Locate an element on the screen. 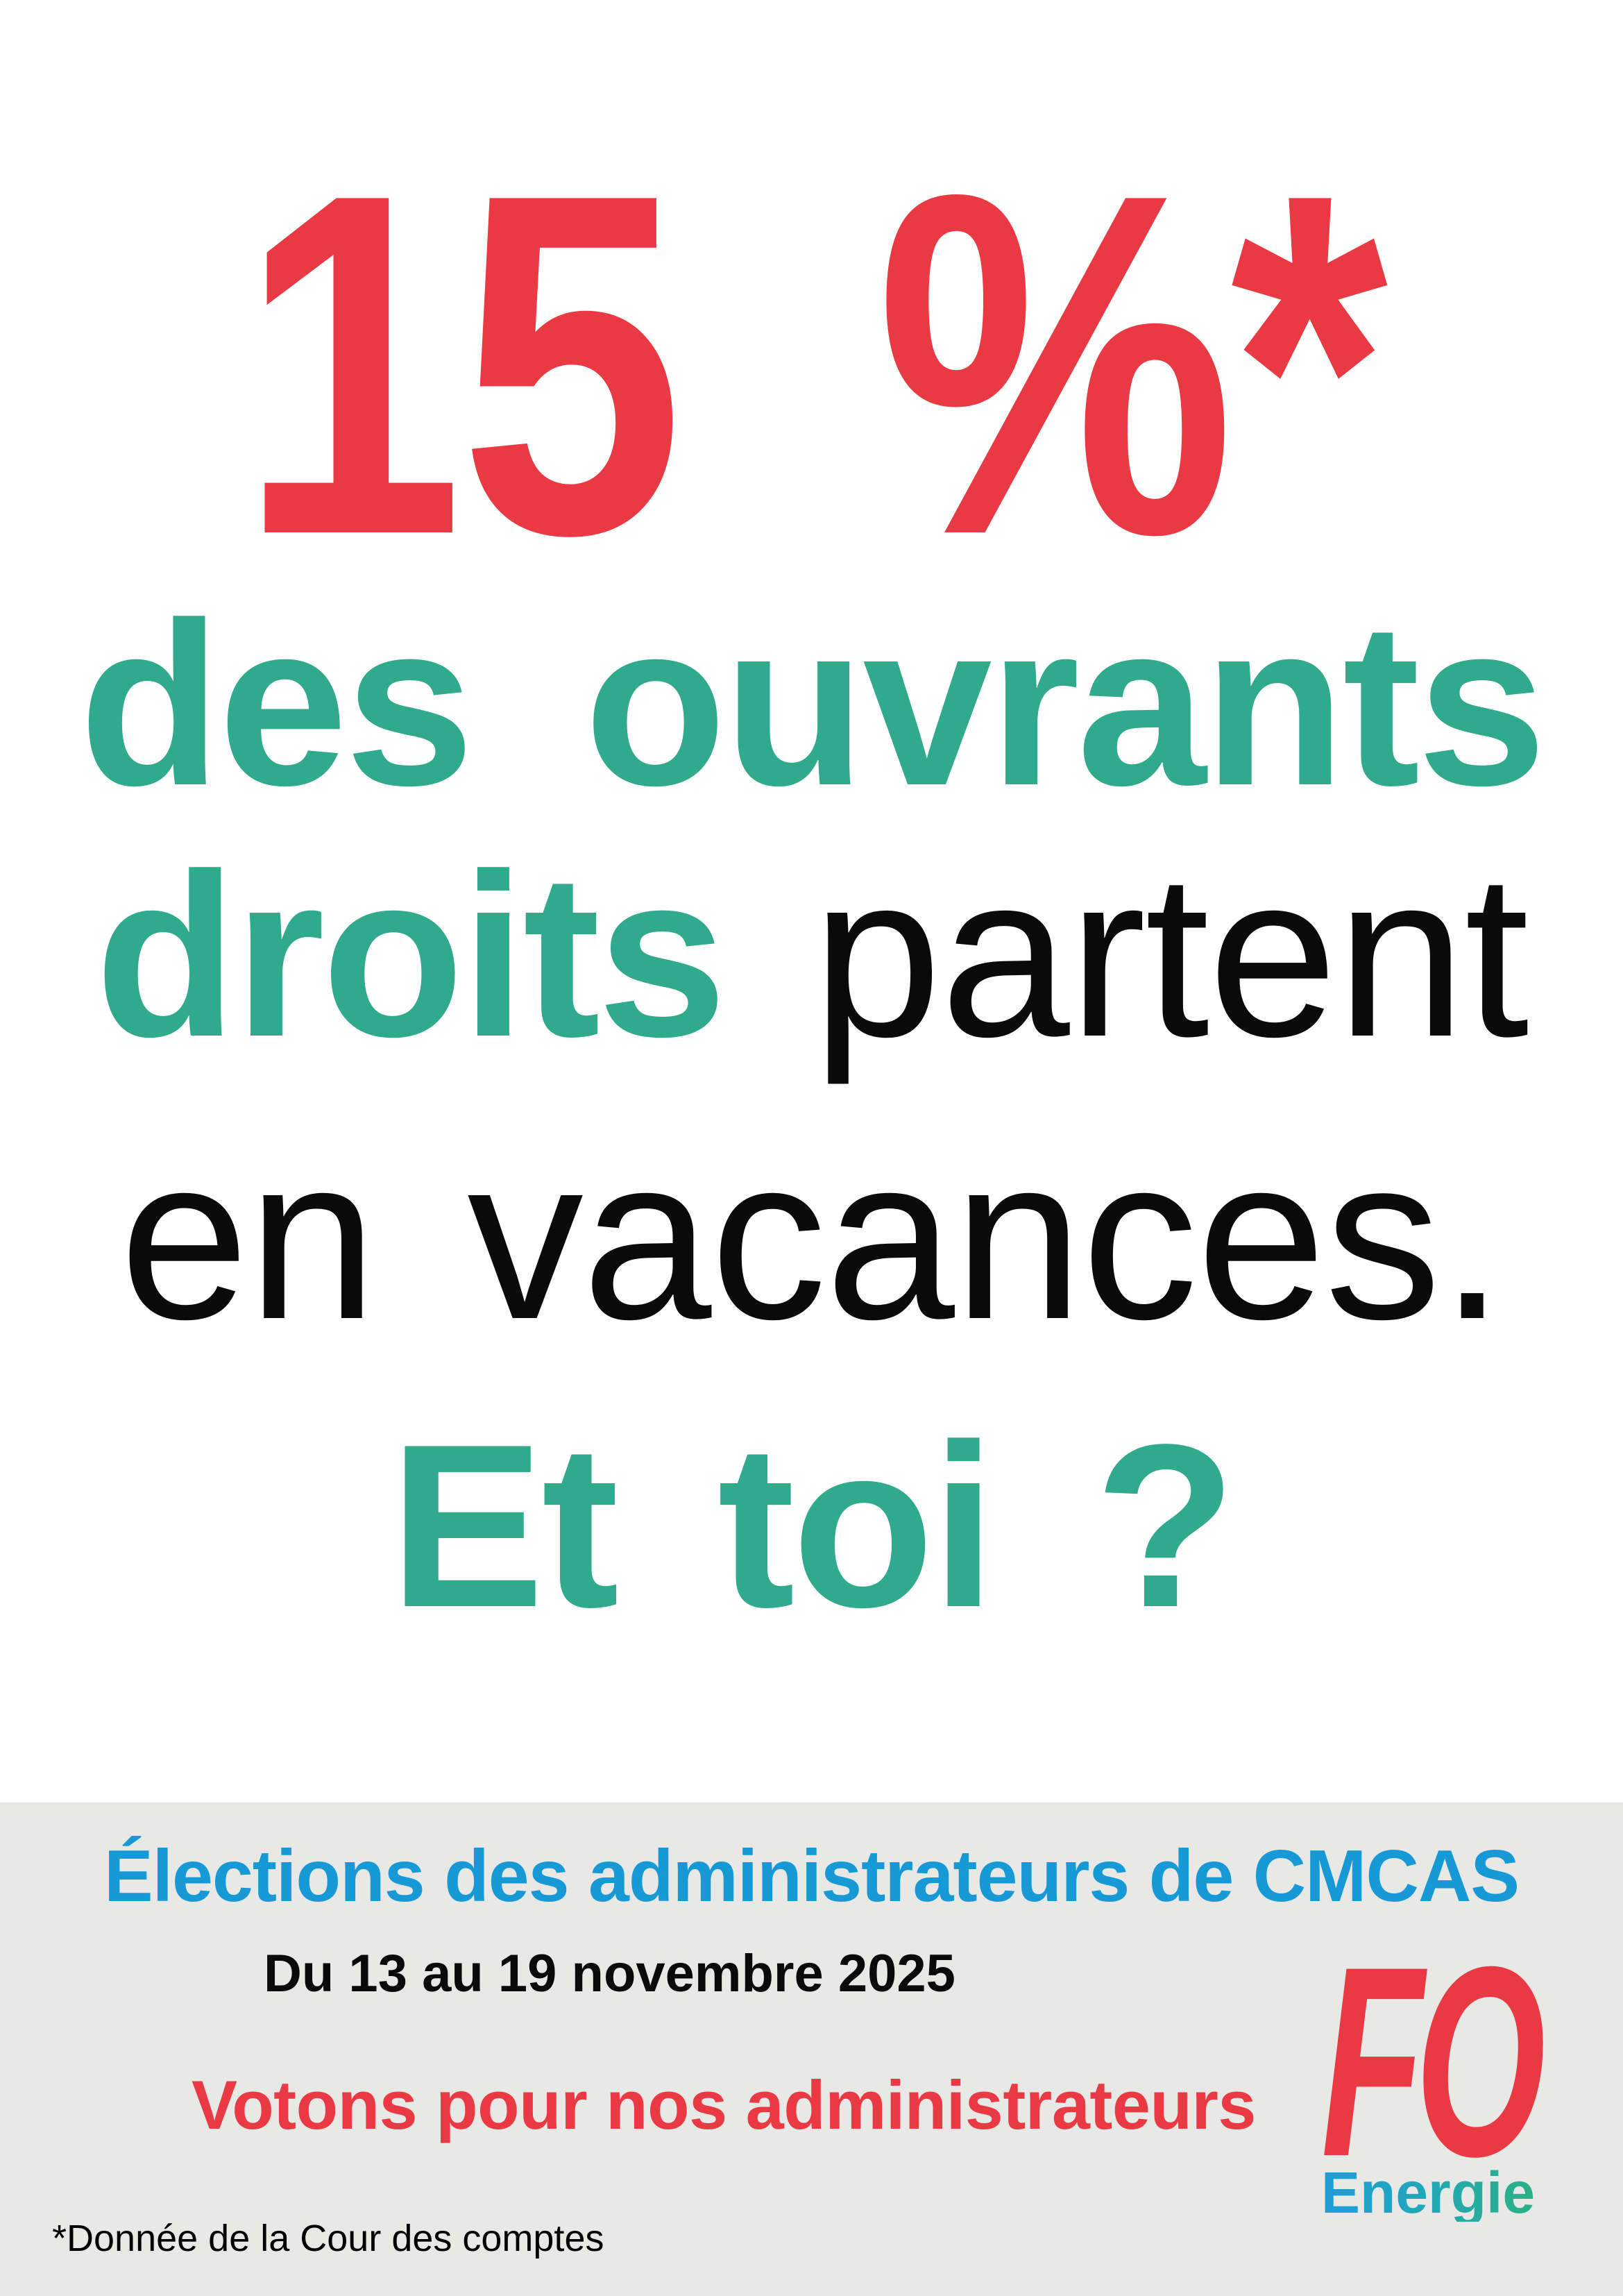 The height and width of the screenshot is (2296, 1623). body-line-en-vacances: en vacances. is located at coordinates (811, 1237).